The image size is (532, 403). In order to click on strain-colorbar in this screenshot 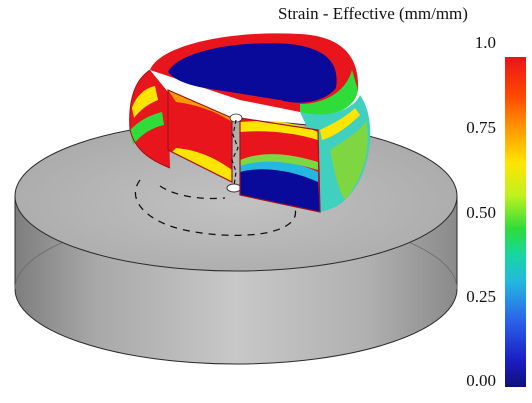, I will do `click(515, 222)`.